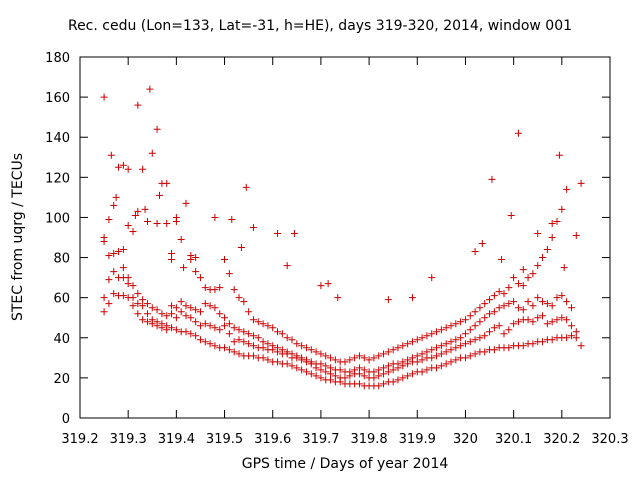 This screenshot has width=640, height=480. Describe the element at coordinates (61, 339) in the screenshot. I see `y-tick-label: 40` at that location.